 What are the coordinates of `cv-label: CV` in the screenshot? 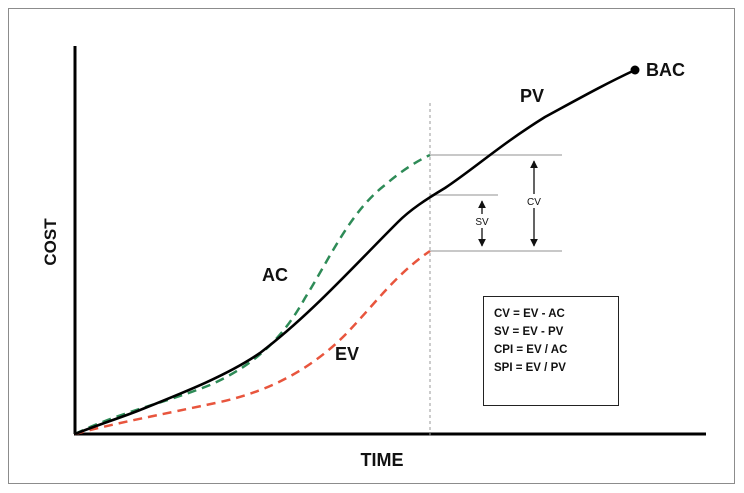 It's located at (534, 202).